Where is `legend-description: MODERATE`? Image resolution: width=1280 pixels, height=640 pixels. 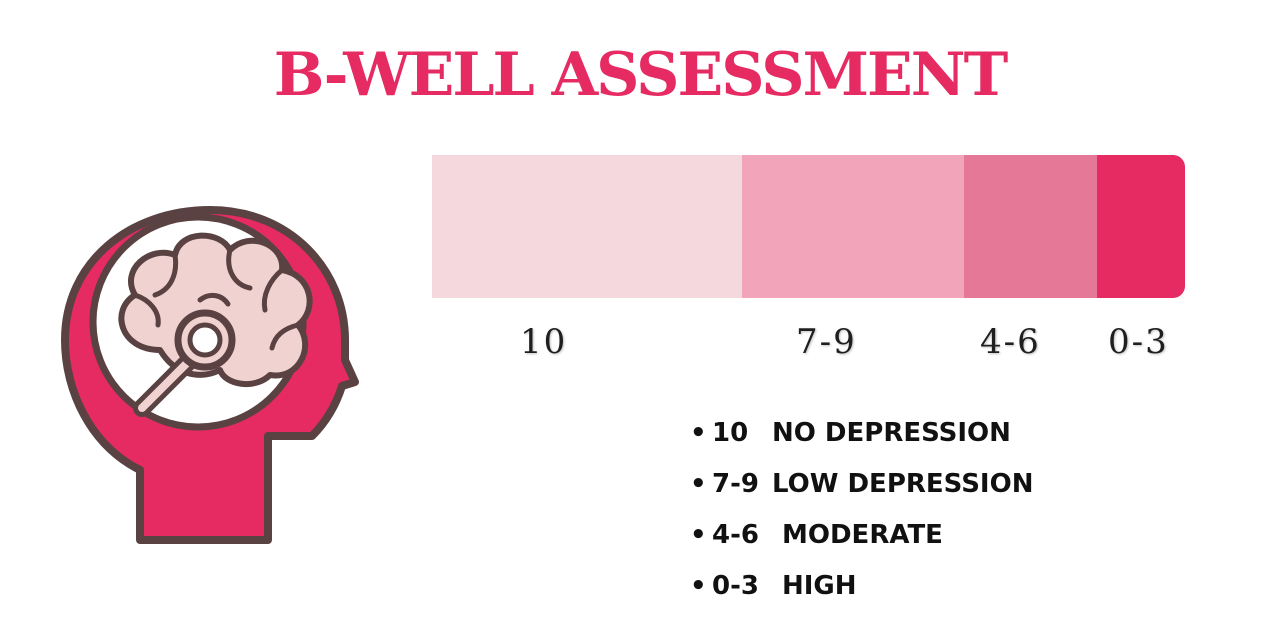 legend-description: MODERATE is located at coordinates (862, 535).